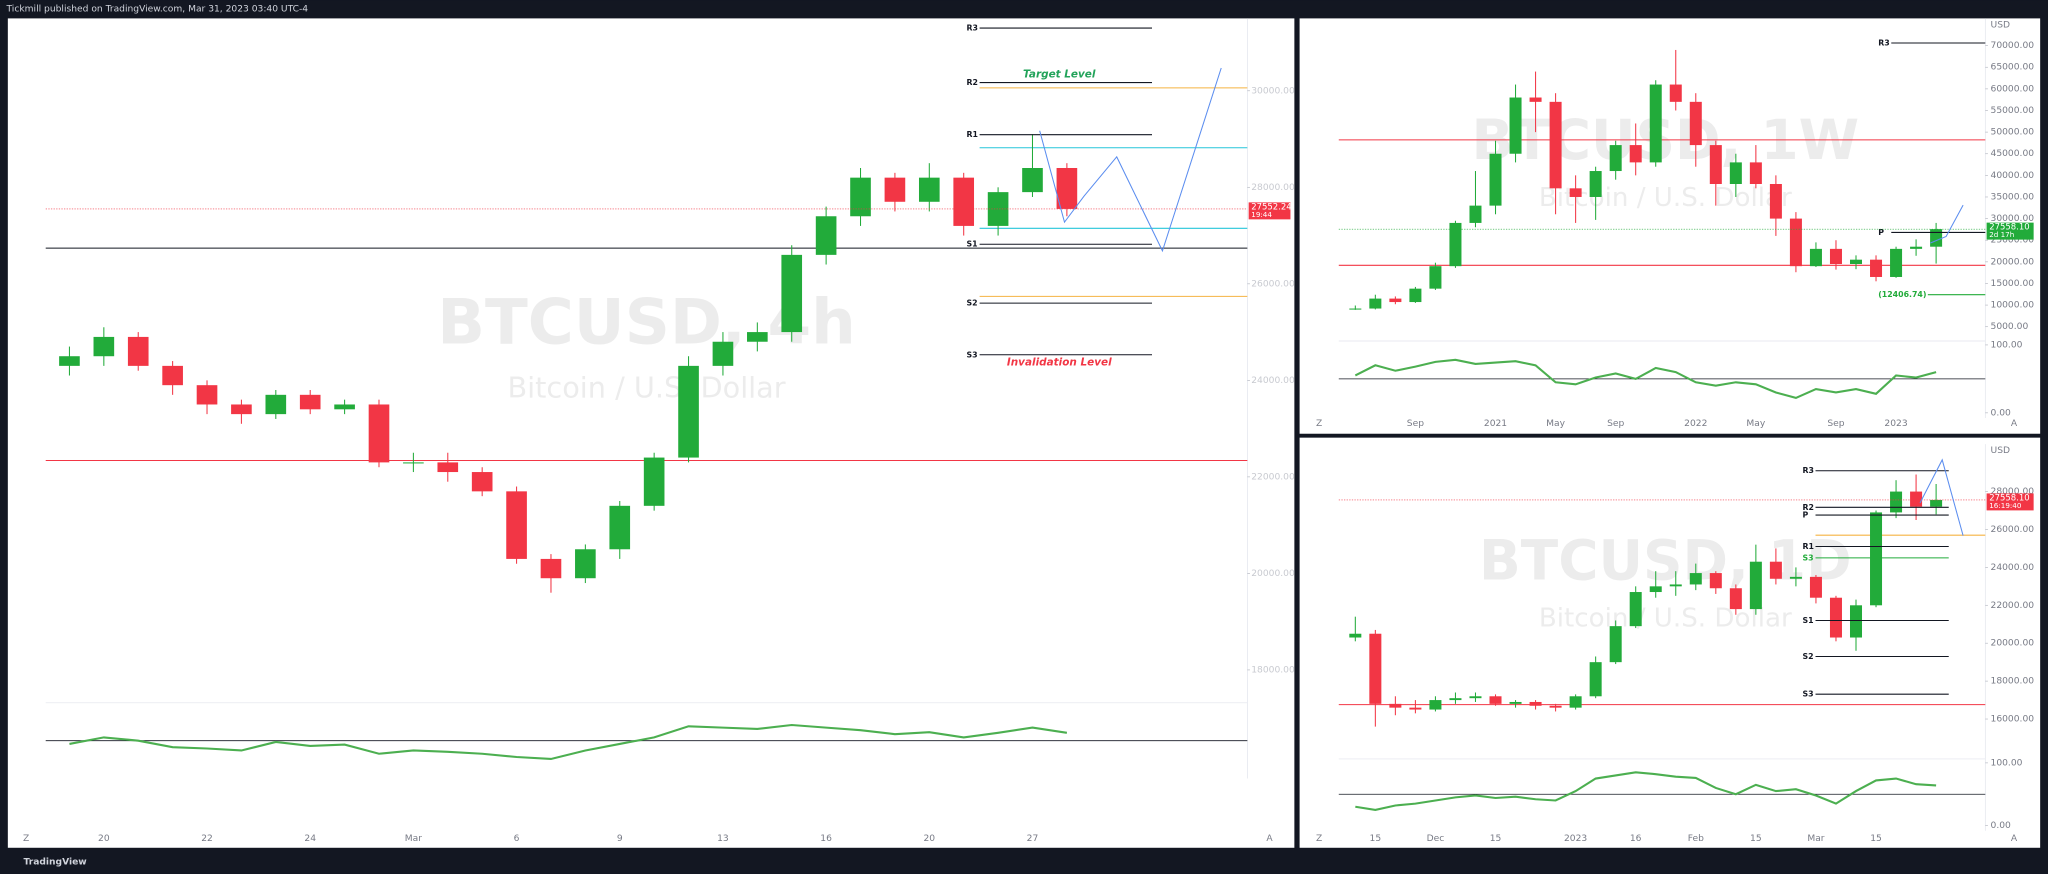 The image size is (2048, 874). I want to click on x-tick-label: 27, so click(1033, 839).